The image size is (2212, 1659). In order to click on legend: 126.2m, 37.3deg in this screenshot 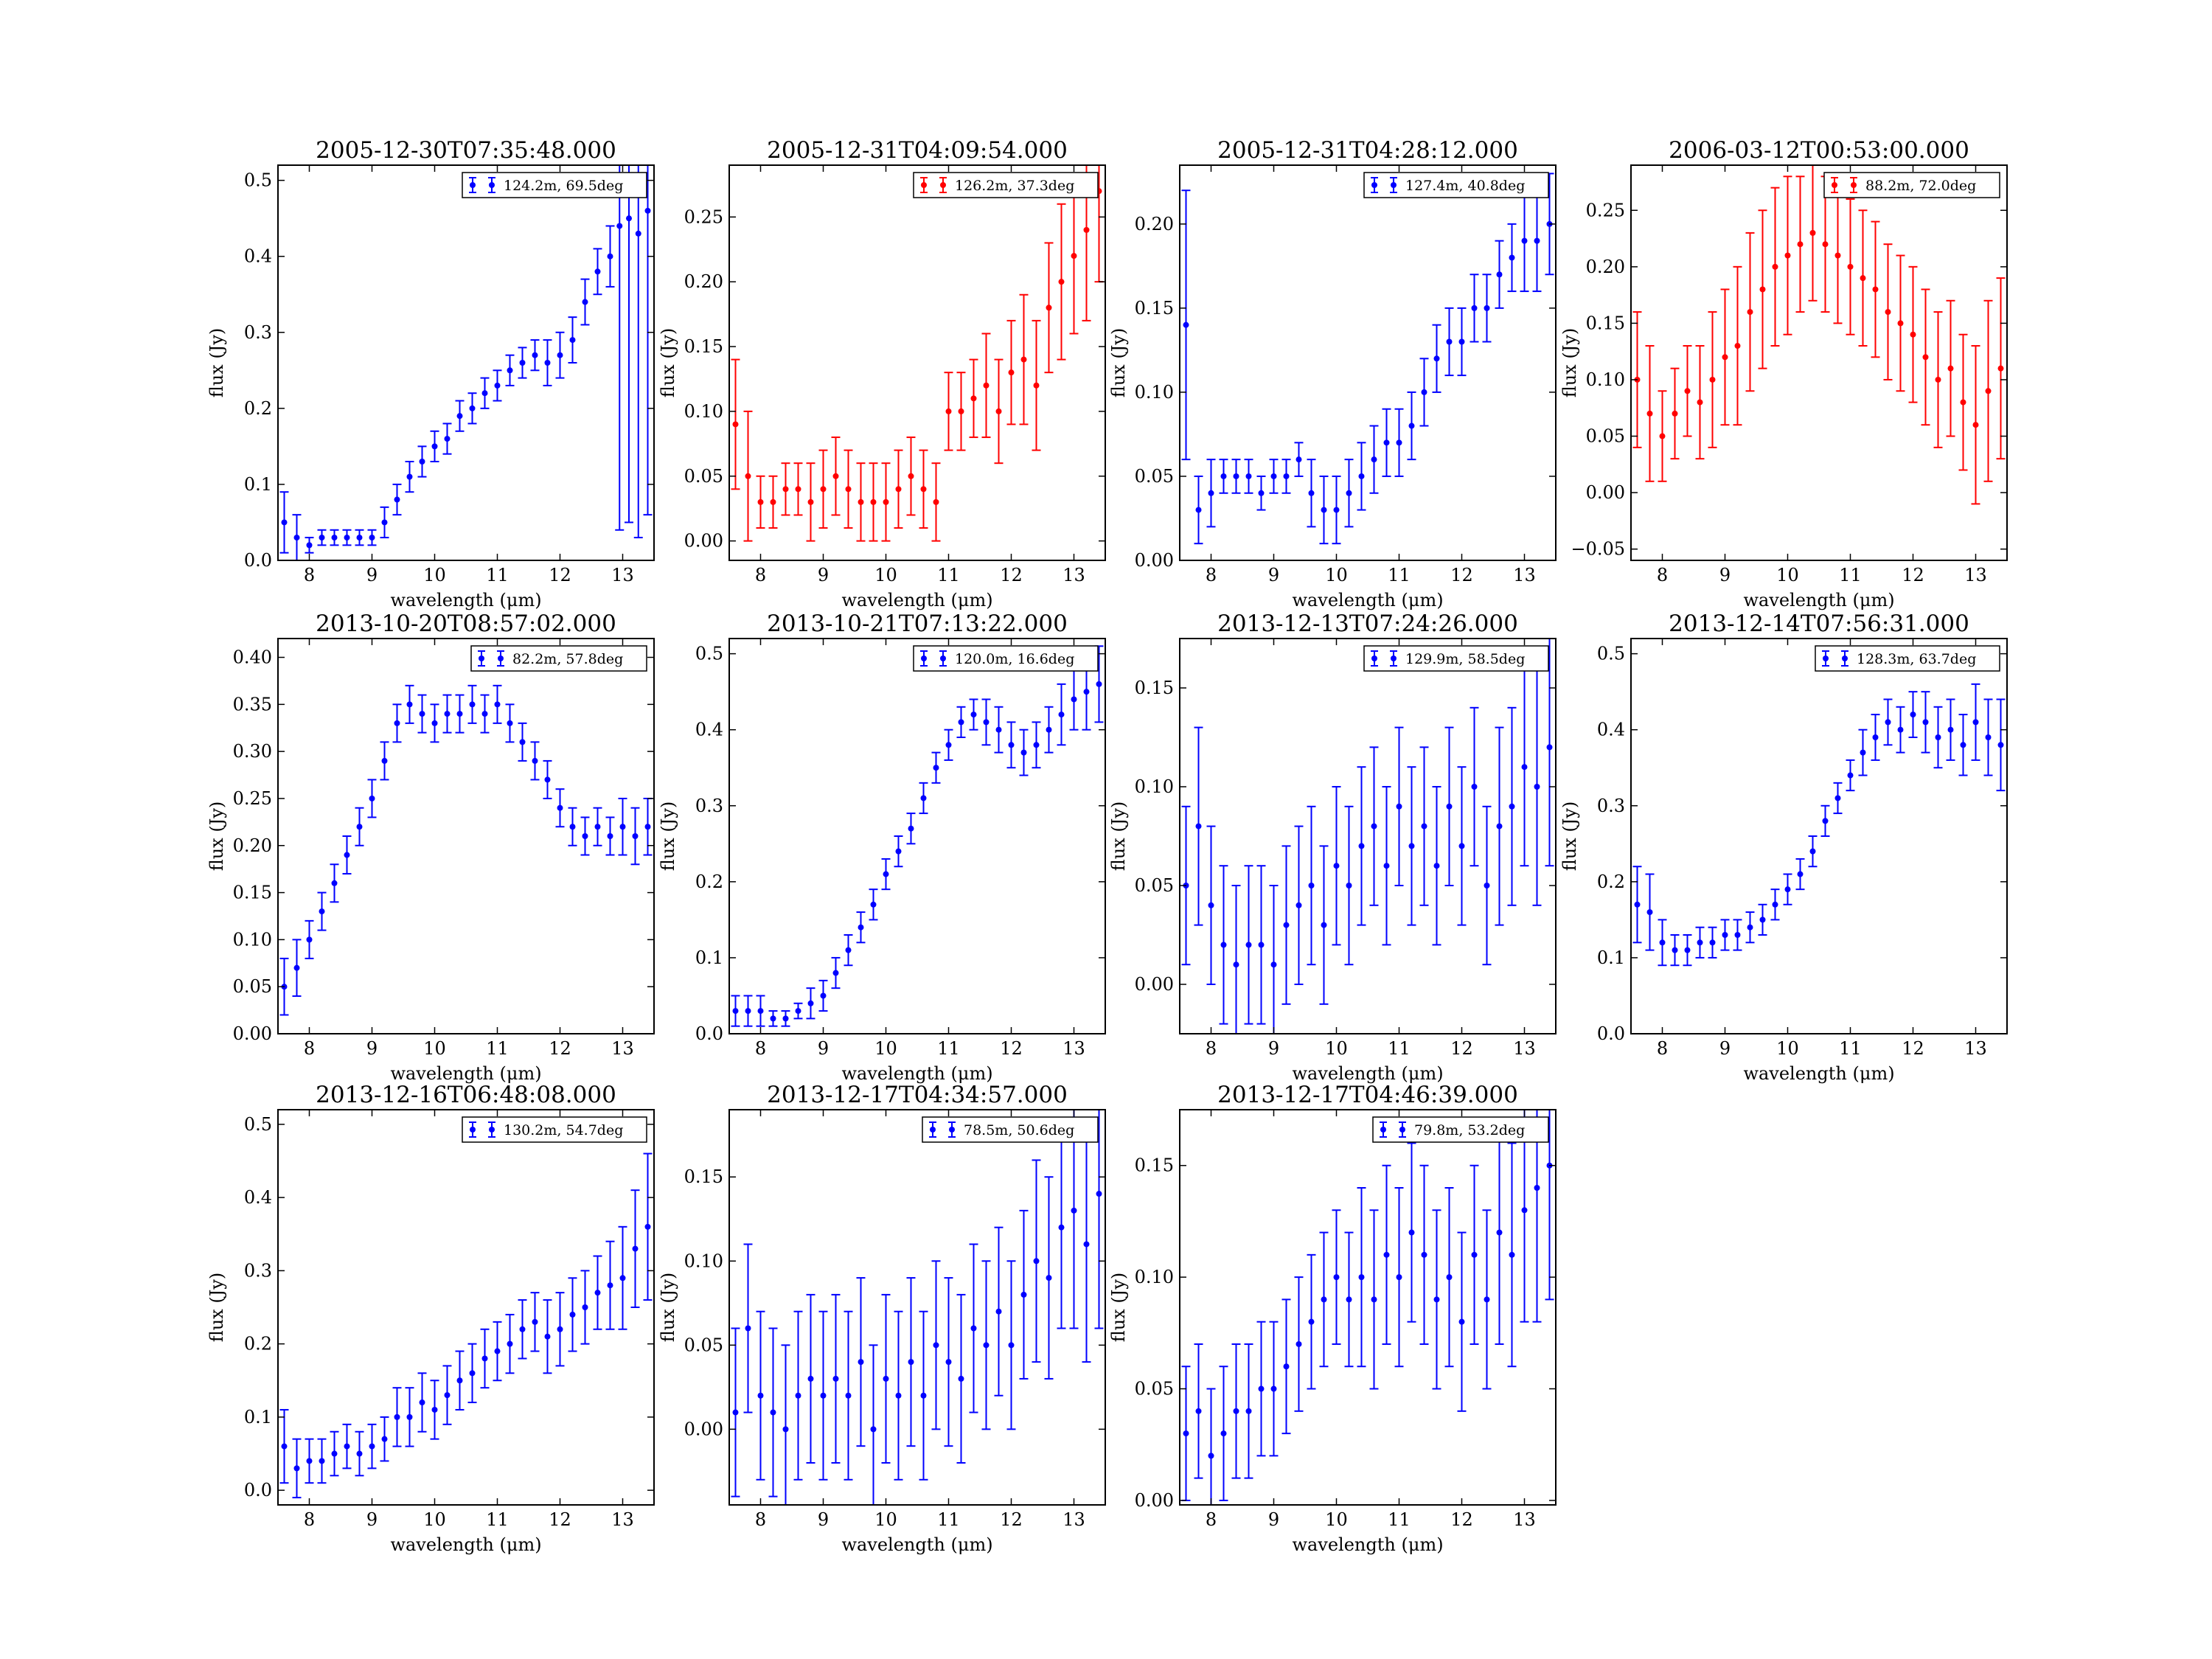, I will do `click(1006, 185)`.